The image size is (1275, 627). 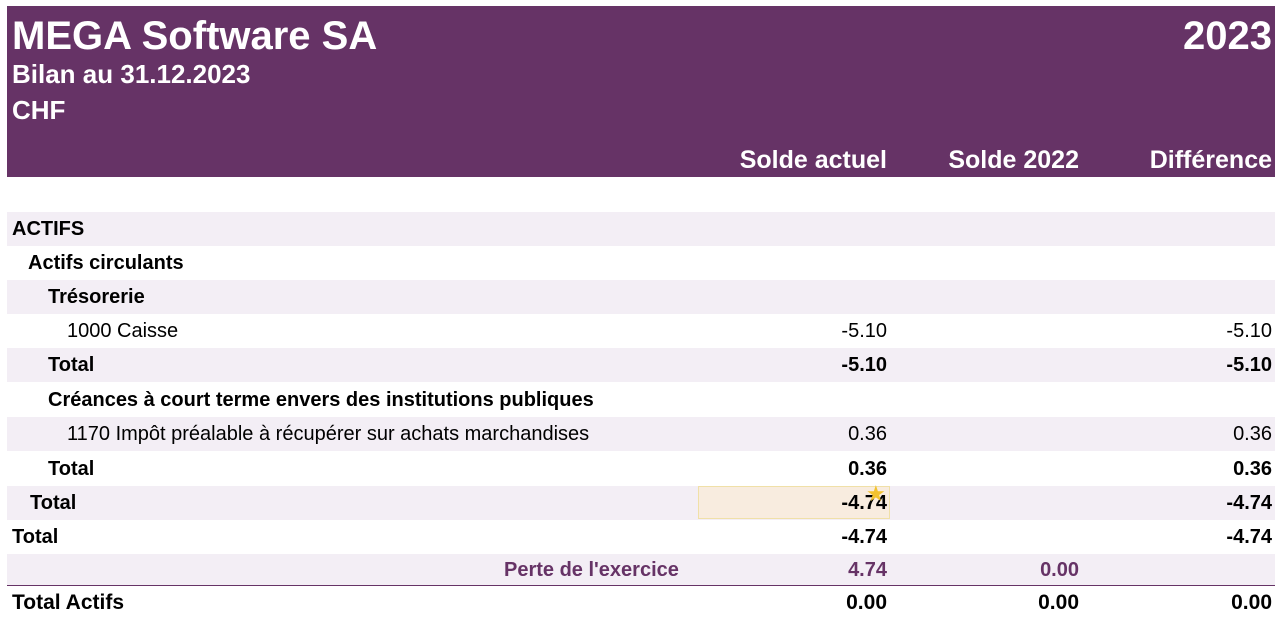 I want to click on table-row-values: -4.74 -4.74, so click(x=641, y=503).